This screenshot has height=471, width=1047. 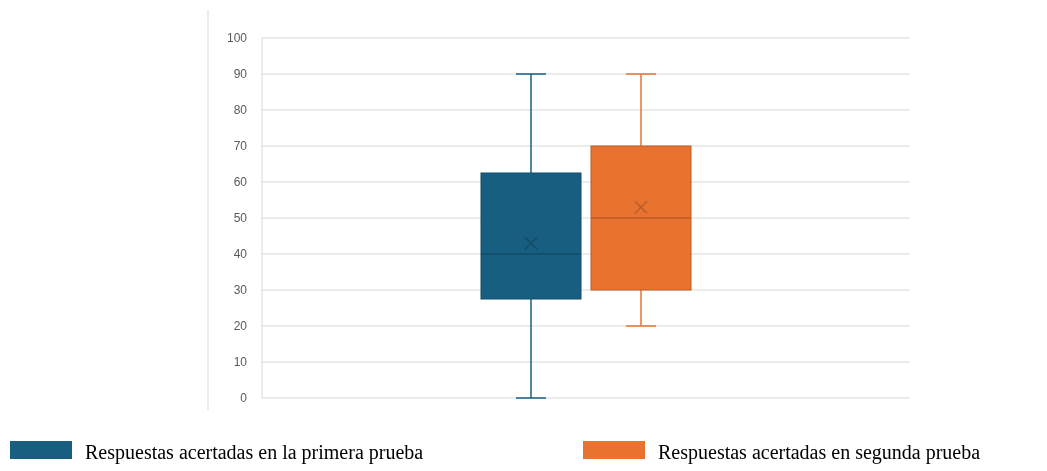 What do you see at coordinates (240, 146) in the screenshot?
I see `y-tick-label: 70` at bounding box center [240, 146].